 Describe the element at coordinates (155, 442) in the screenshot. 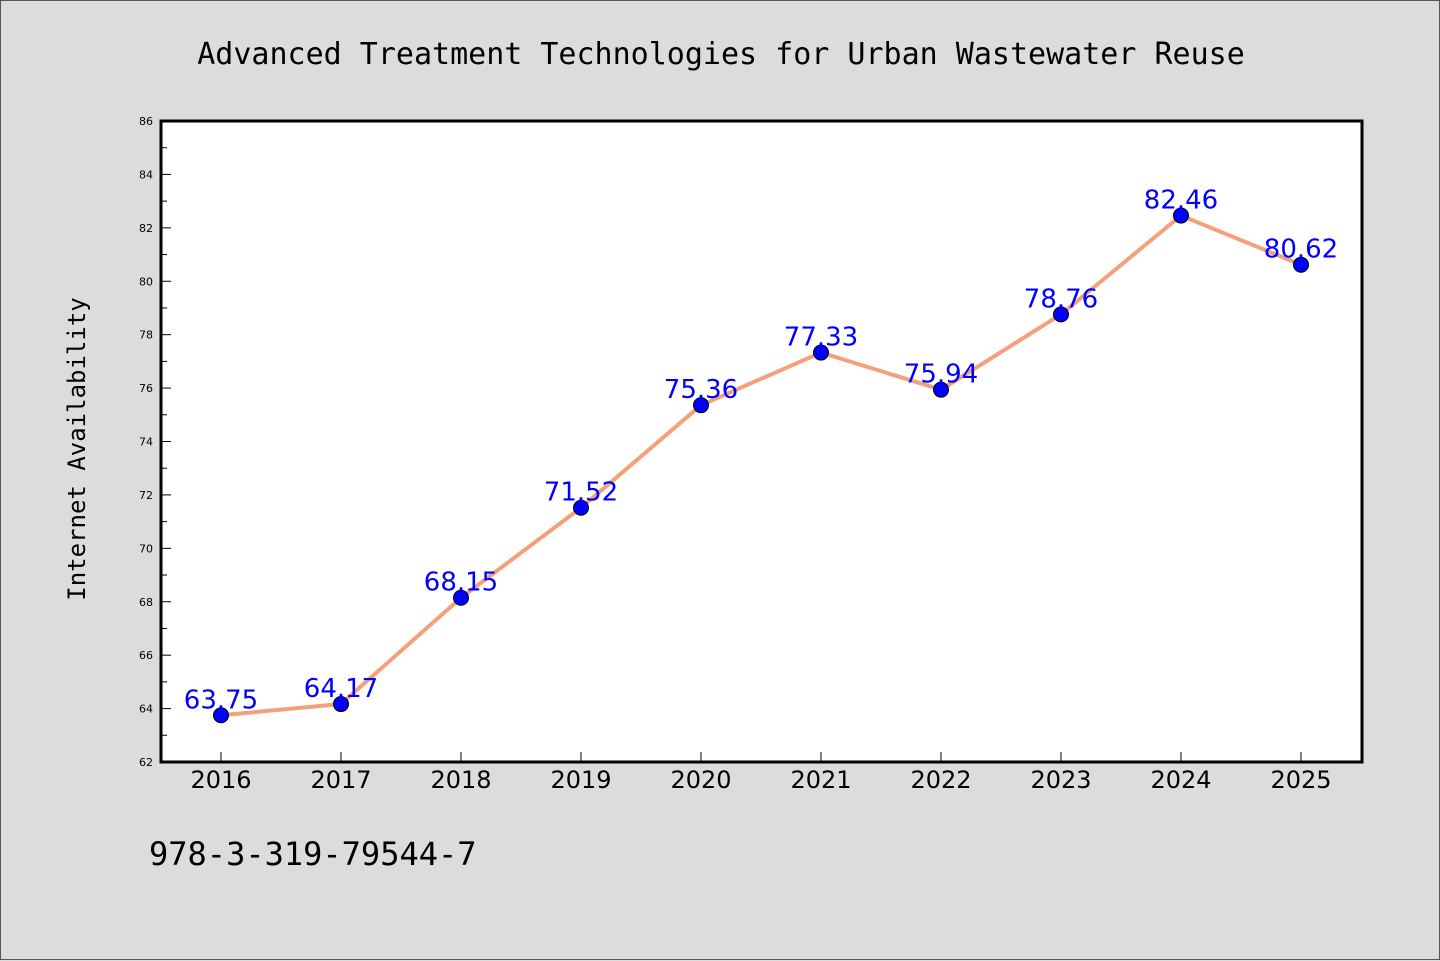

I see `y-axis-ticks: 62 64 66 68 70 72 74 76 78 80 82 84 86` at that location.